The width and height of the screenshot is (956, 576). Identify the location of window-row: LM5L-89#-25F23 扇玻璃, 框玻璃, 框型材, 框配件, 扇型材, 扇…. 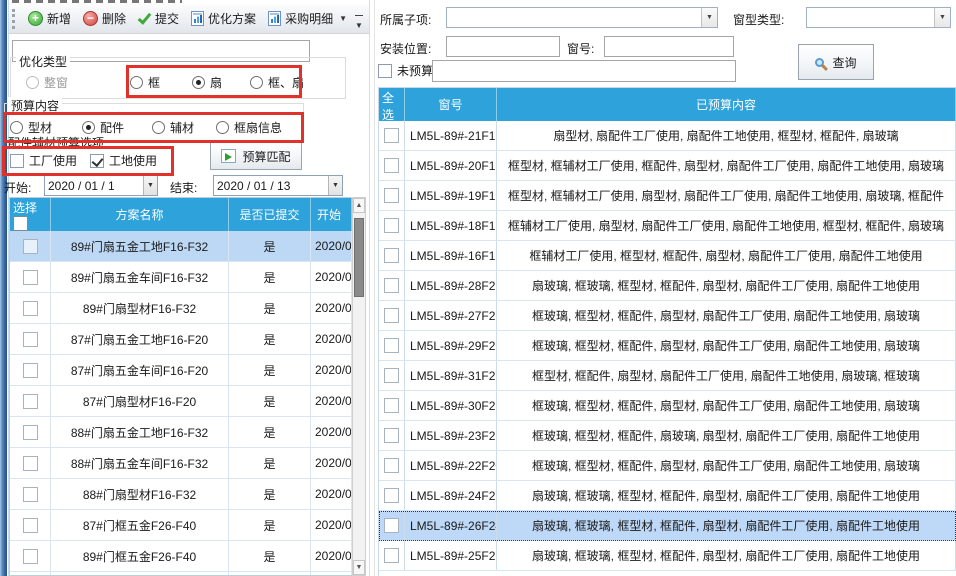
(667, 556).